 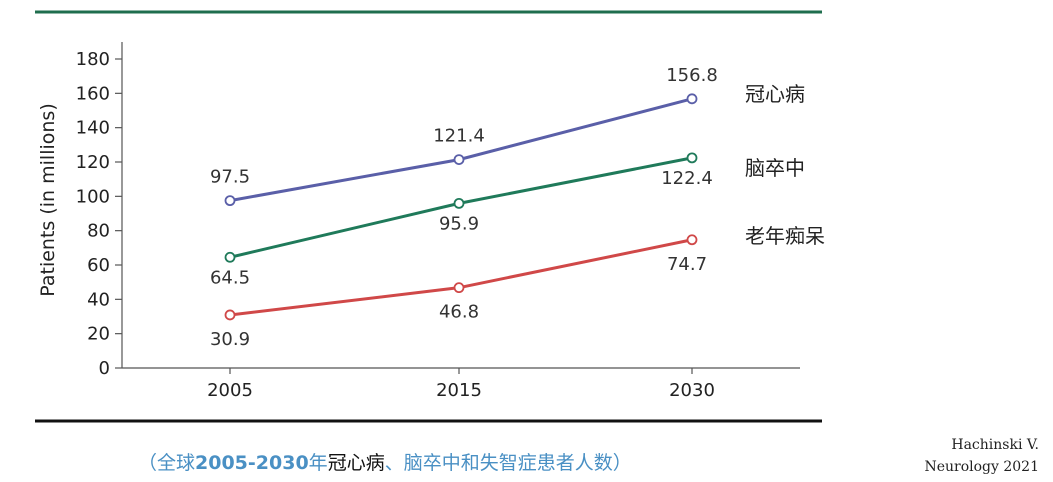 What do you see at coordinates (93, 128) in the screenshot?
I see `y-tick-label: 140` at bounding box center [93, 128].